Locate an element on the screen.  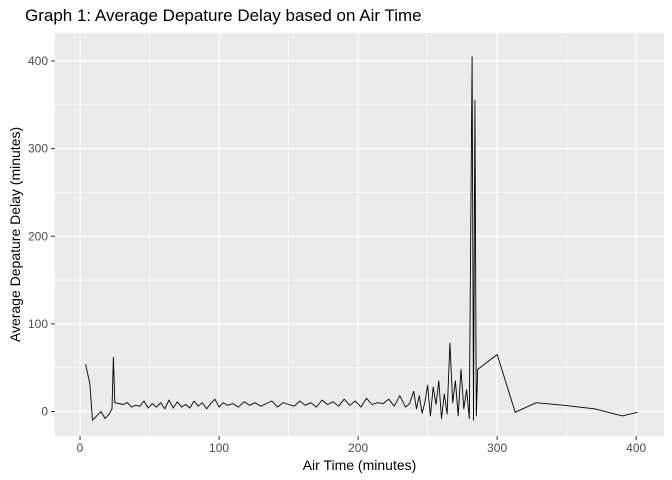
y-tick-label: 300 is located at coordinates (38, 149).